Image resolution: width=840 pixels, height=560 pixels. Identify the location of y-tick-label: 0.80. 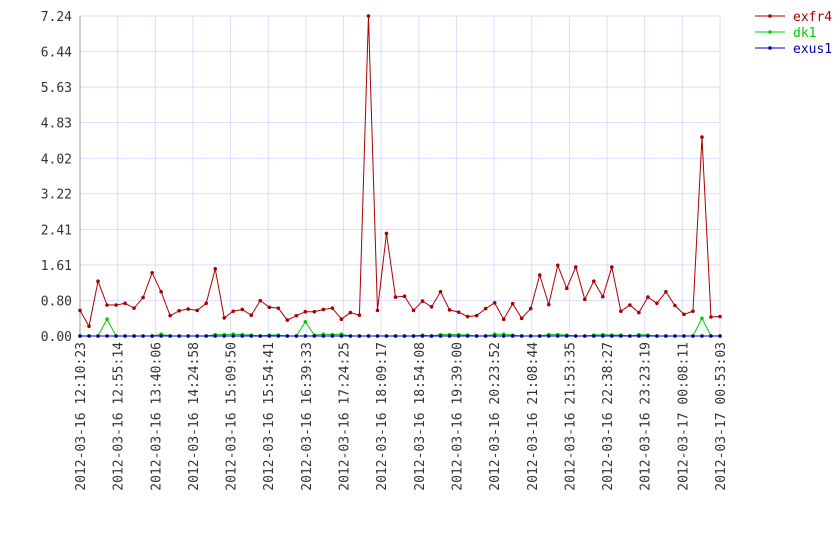
(56, 302).